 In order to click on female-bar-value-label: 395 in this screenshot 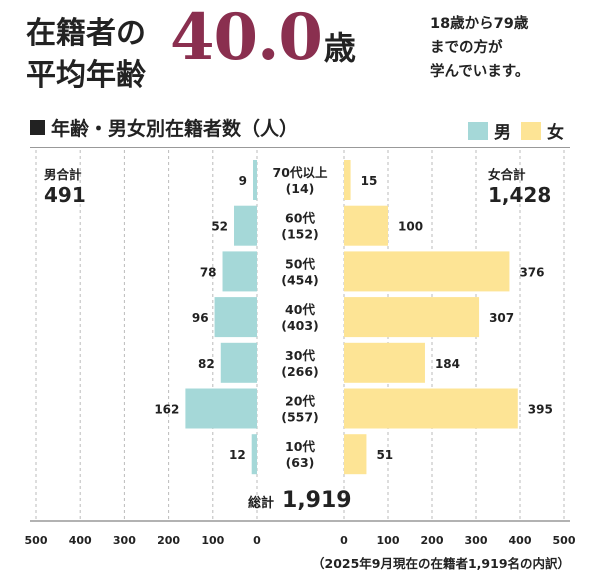, I will do `click(540, 410)`.